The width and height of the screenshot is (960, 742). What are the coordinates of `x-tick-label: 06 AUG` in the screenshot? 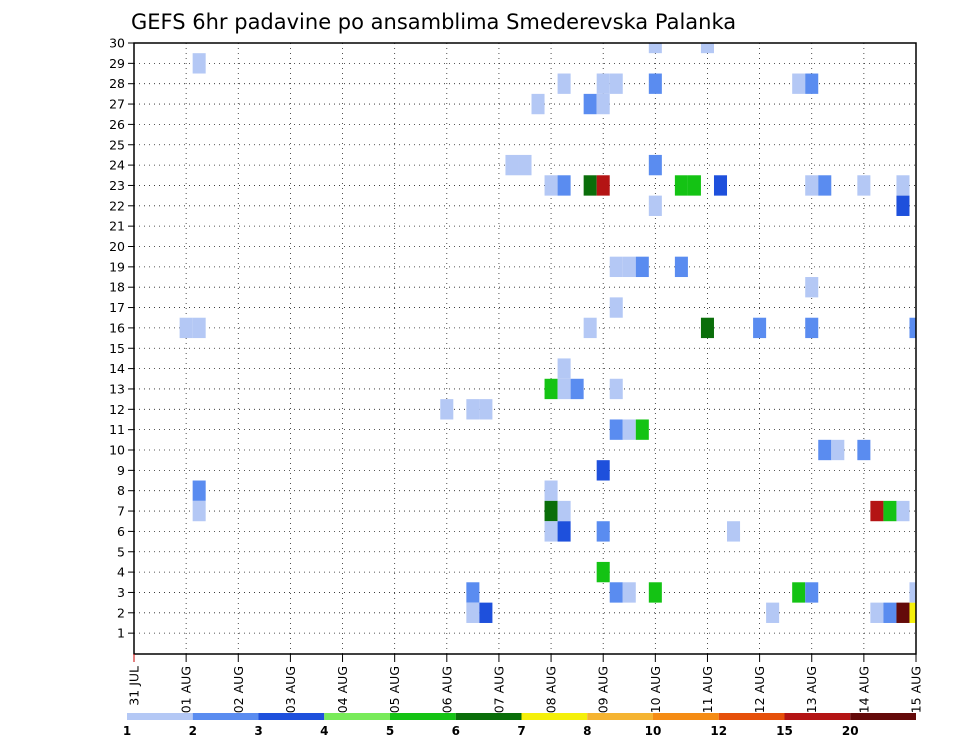 It's located at (446, 689).